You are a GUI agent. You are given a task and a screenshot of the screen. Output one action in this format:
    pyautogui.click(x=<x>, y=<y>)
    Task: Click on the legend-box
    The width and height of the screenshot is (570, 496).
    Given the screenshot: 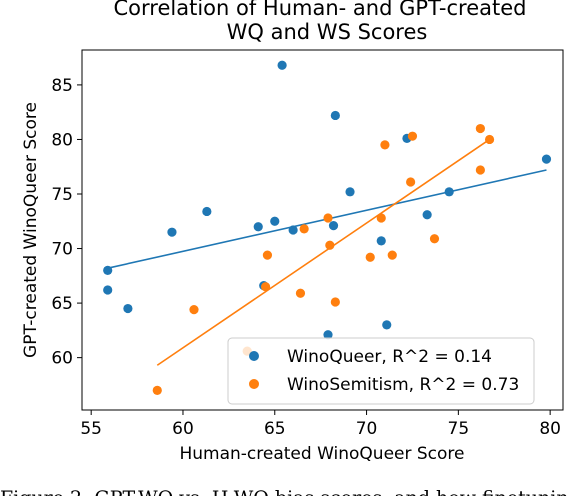 What is the action you would take?
    pyautogui.click(x=381, y=371)
    